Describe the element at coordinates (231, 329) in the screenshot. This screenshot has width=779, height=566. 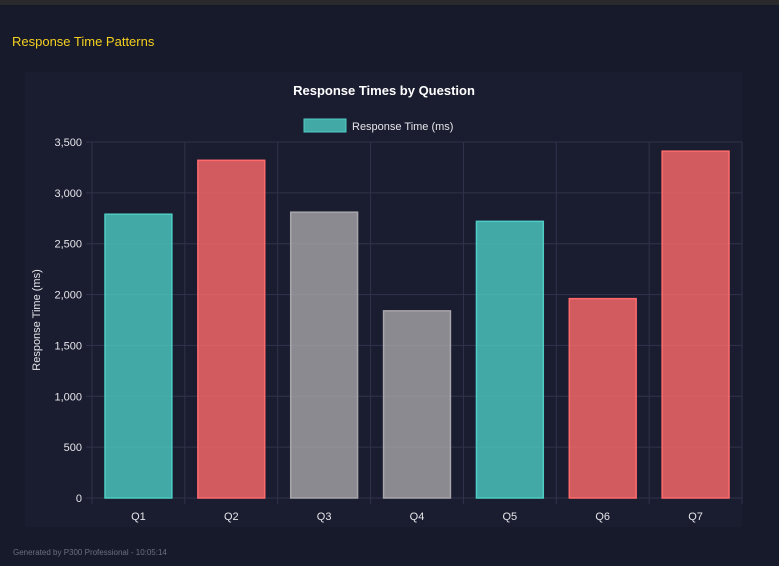
I see `bar-q2` at that location.